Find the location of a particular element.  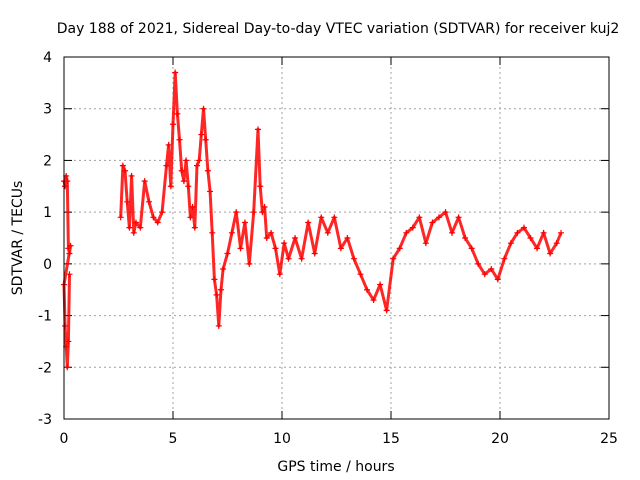

x-tick-label: 5 is located at coordinates (173, 439).